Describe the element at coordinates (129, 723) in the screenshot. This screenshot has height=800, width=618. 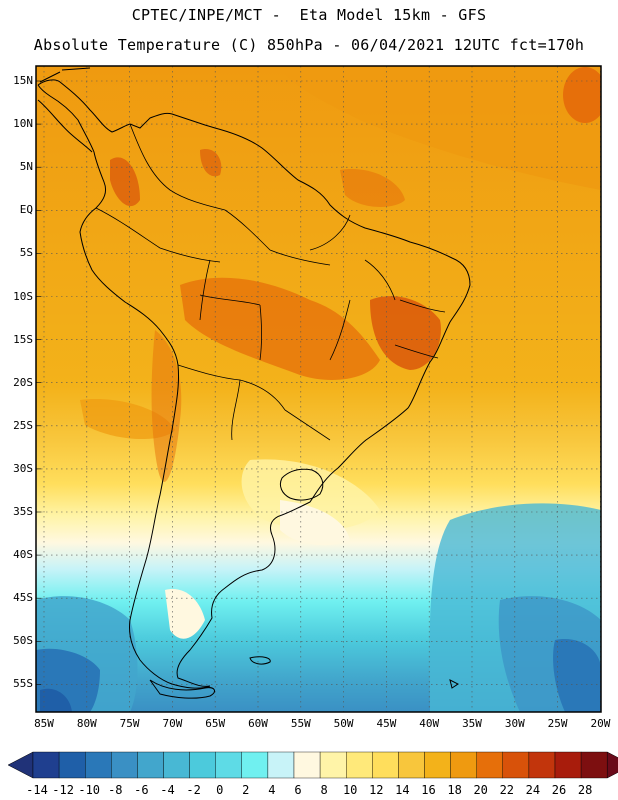
I see `lon-label: 75W` at that location.